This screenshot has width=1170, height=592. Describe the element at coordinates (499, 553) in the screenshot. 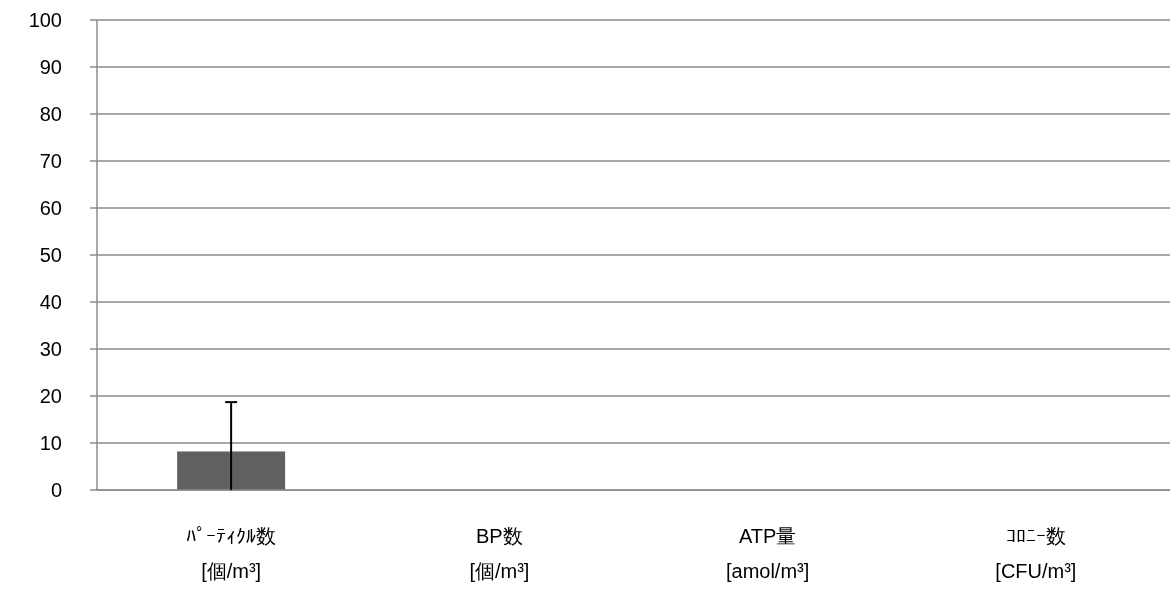

I see `x-tick-label: BP数 [個/m³]` at that location.